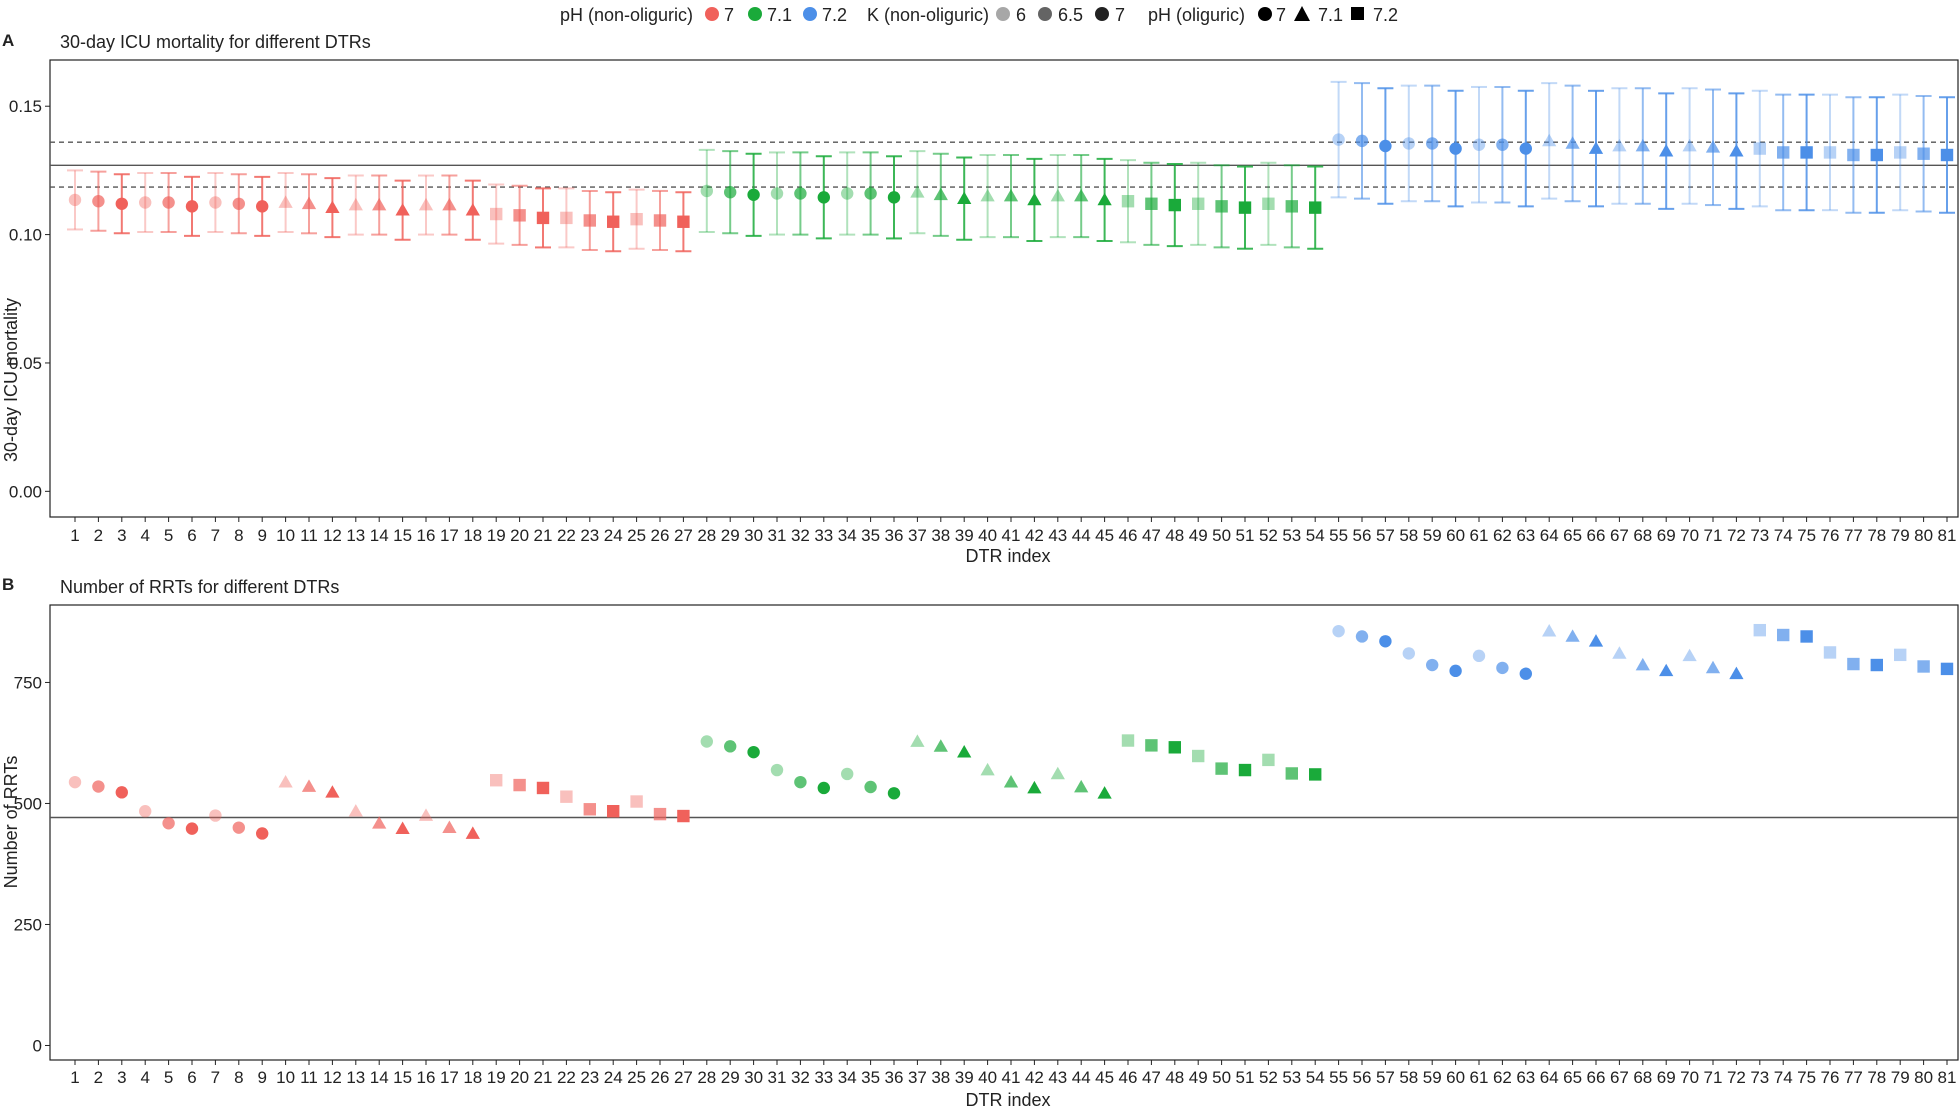  I want to click on x-tick-label: 1, so click(74, 1077).